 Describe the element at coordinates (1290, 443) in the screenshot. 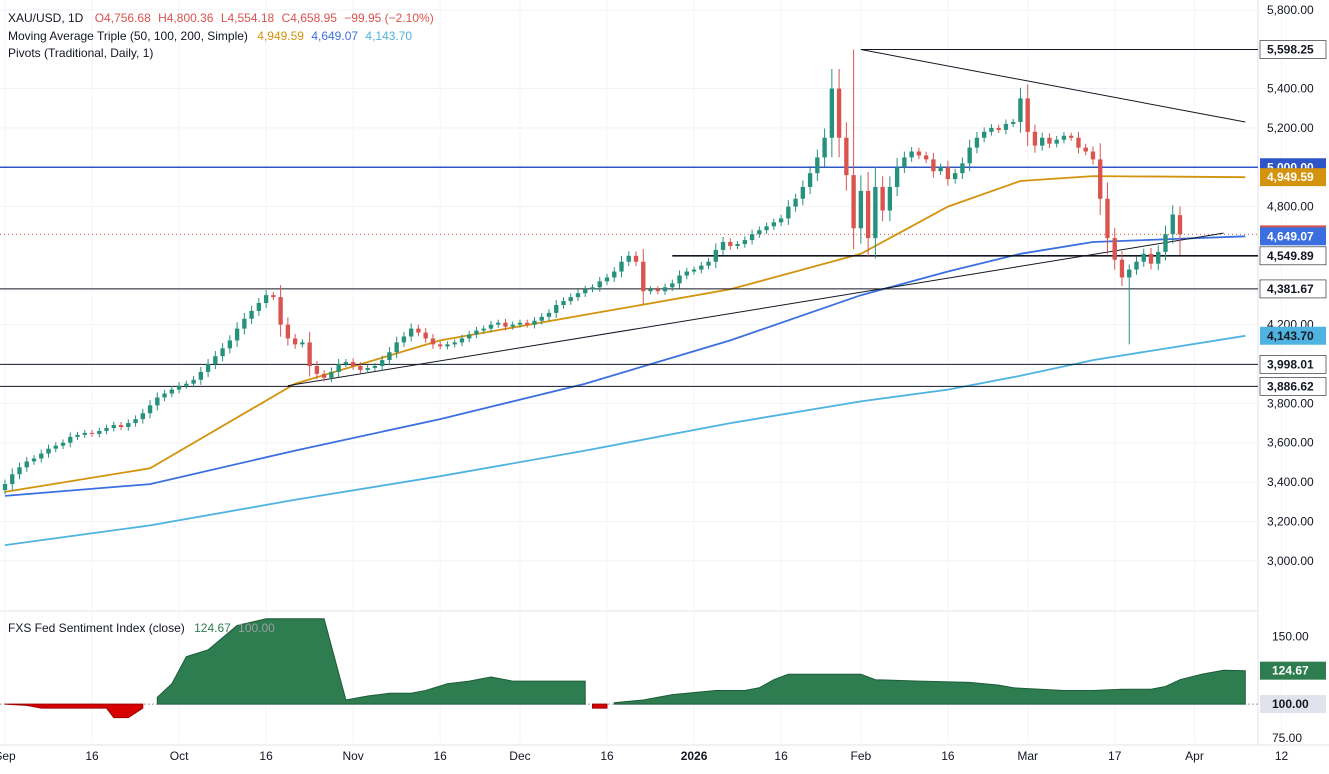

I see `price-tick-label: 3,600.00` at that location.